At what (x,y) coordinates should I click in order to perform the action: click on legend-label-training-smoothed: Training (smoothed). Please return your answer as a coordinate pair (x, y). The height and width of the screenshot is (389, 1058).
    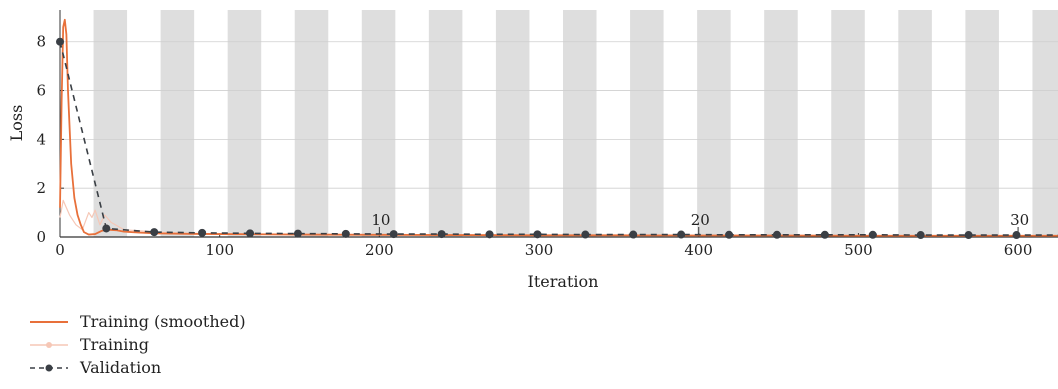
    Looking at the image, I should click on (163, 321).